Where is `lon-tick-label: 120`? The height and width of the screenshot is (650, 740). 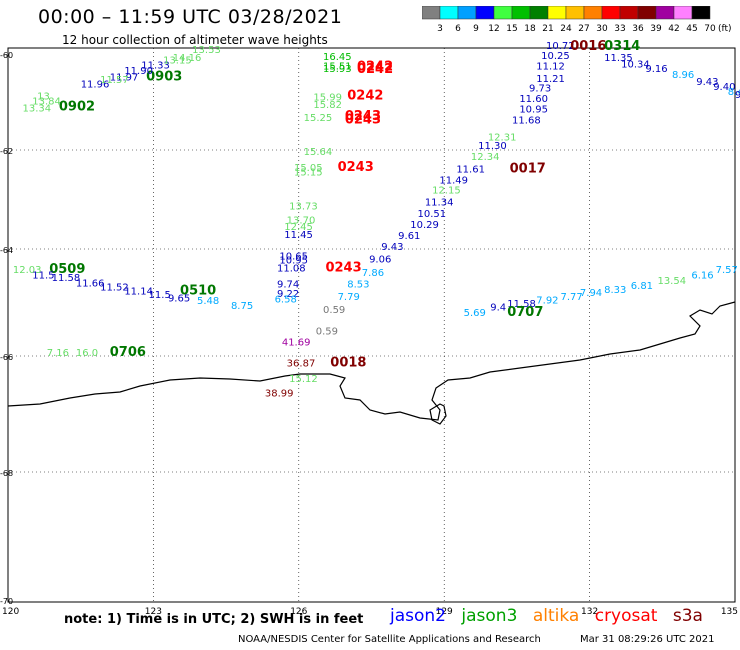 lon-tick-label: 120 is located at coordinates (10, 612).